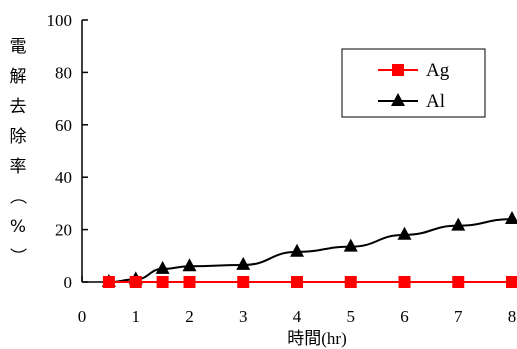 This screenshot has height=349, width=517. Describe the element at coordinates (435, 101) in the screenshot. I see `legend-label: Al` at that location.